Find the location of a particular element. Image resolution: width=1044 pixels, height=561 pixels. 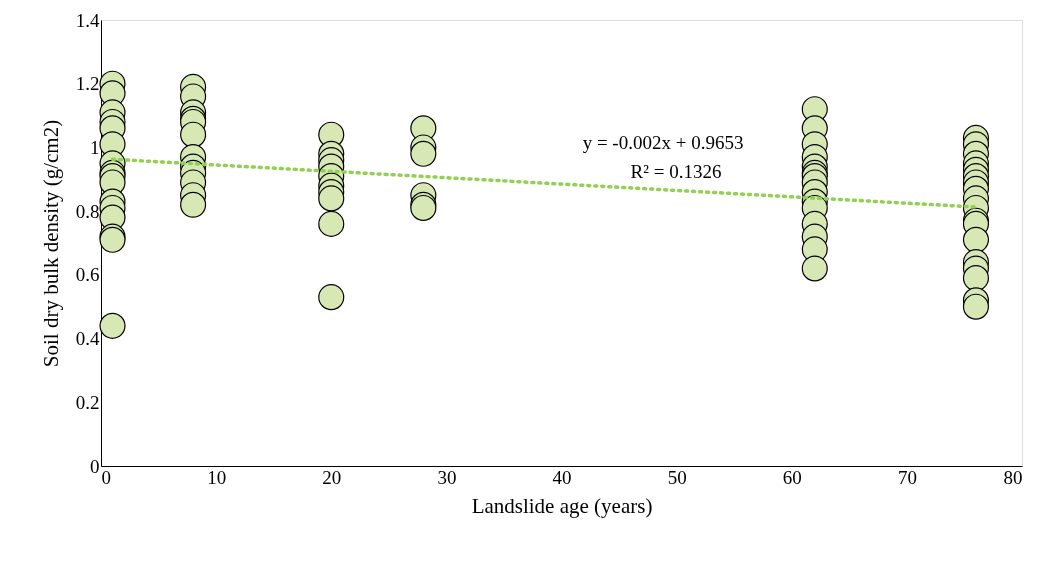

annotation: y = -0.002x + 0.9653 is located at coordinates (663, 142).